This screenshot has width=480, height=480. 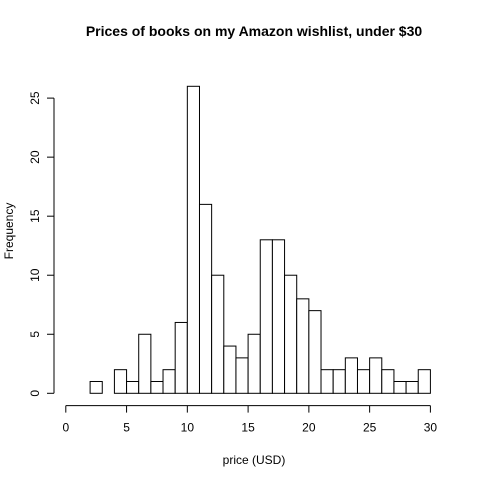 I want to click on y-axis-label: Frequency, so click(x=9, y=231).